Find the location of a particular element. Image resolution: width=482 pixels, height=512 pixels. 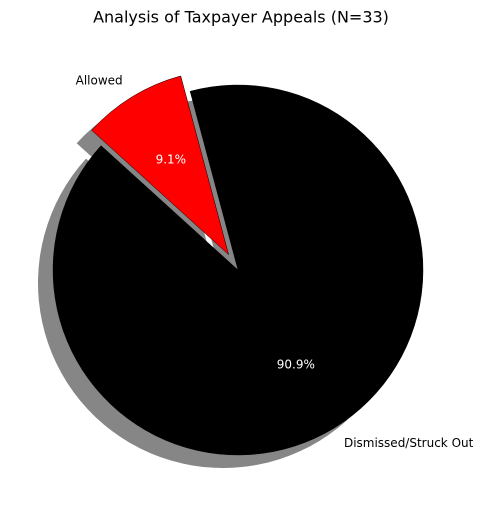

value-label: 9.1% is located at coordinates (171, 159).